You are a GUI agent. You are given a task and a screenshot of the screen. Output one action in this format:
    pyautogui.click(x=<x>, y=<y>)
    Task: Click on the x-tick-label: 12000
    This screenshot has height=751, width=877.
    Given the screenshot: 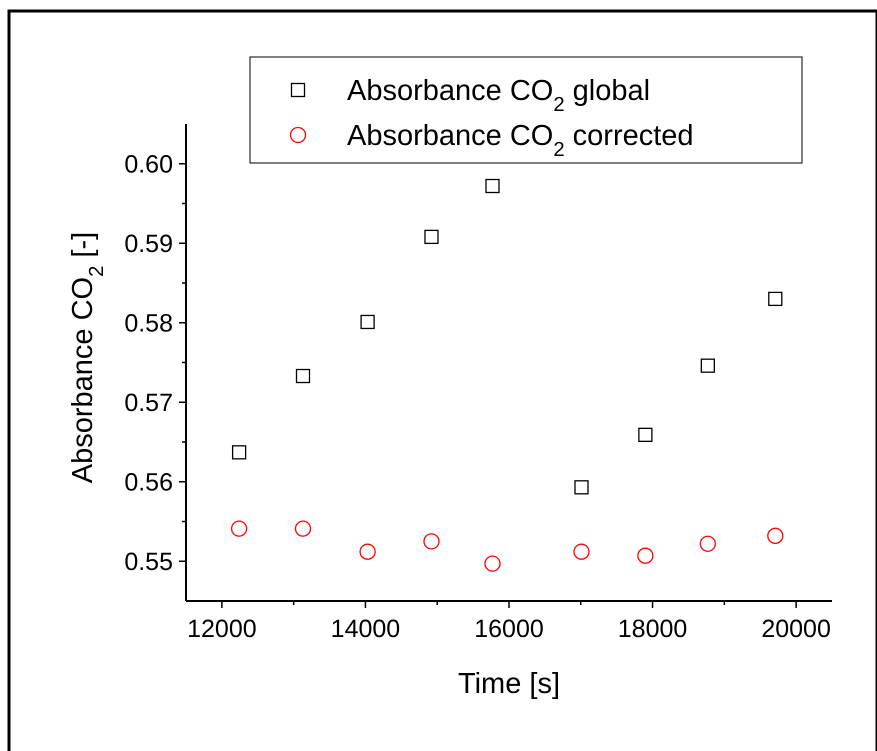 What is the action you would take?
    pyautogui.click(x=222, y=629)
    